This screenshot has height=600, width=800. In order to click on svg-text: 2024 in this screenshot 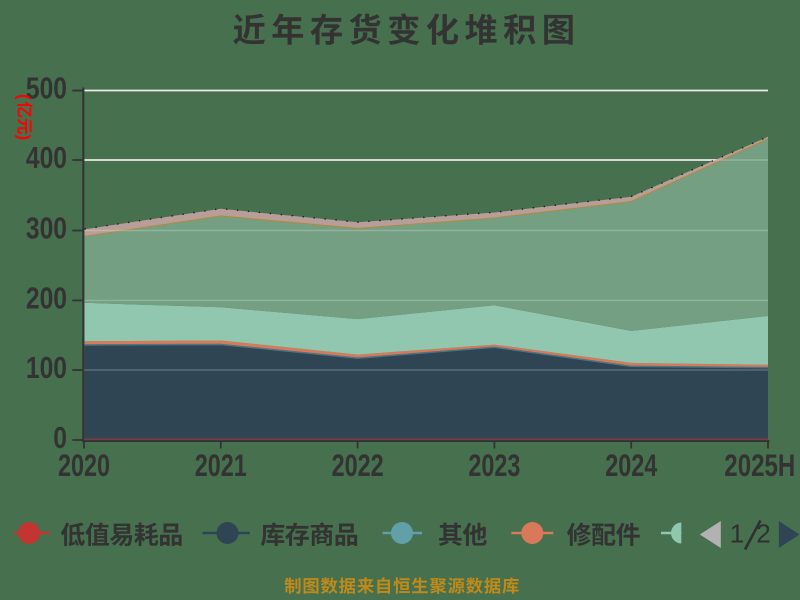, I will do `click(631, 465)`.